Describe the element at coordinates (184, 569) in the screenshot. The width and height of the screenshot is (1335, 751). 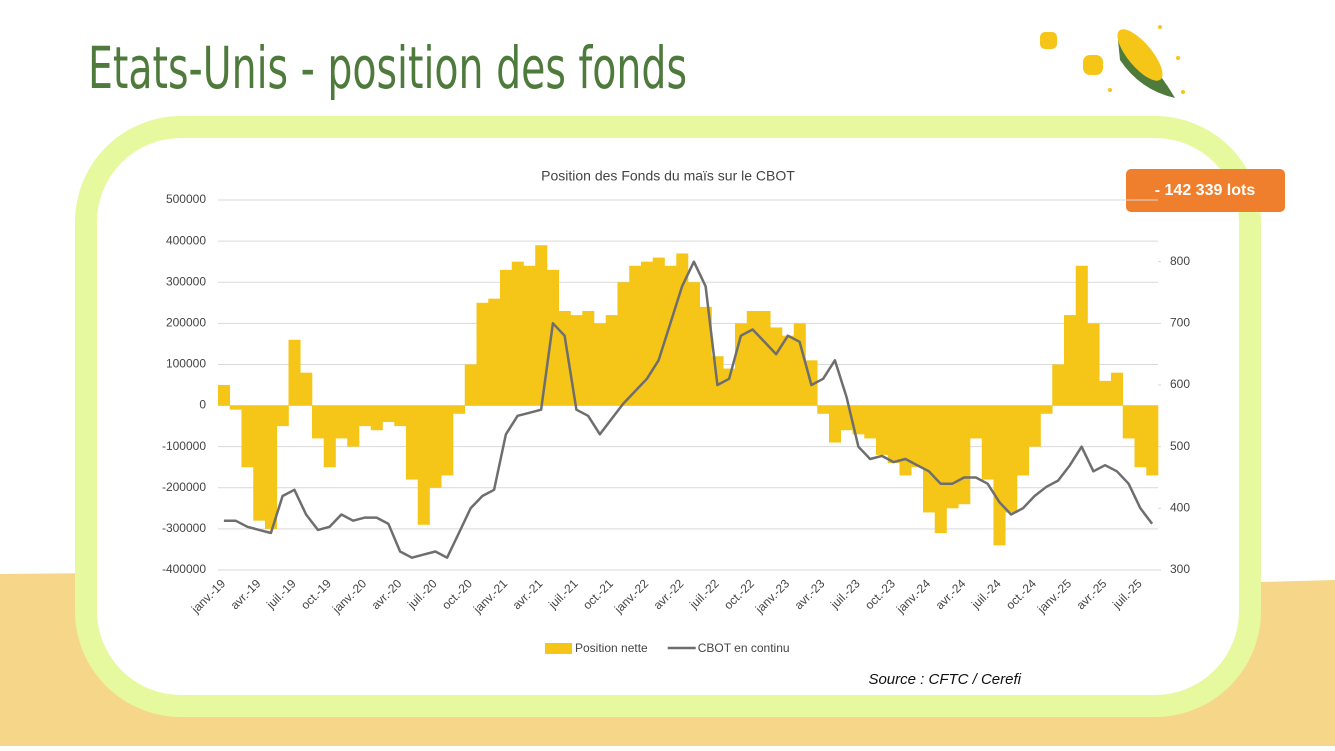
I see `y-tick-label: -400000` at that location.